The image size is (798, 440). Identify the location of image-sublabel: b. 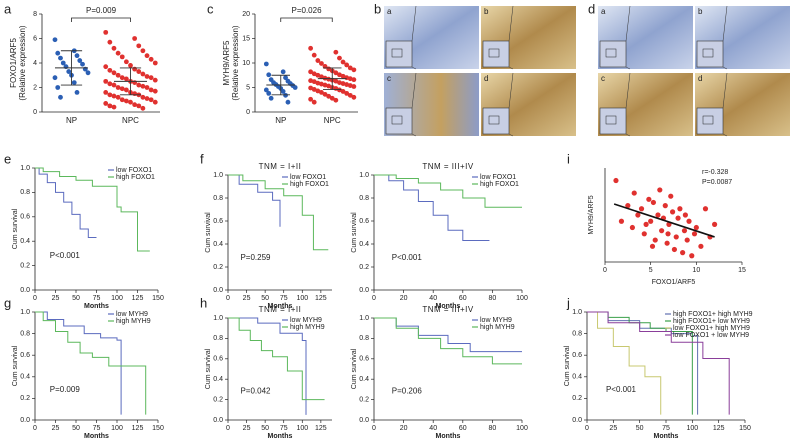
(486, 11).